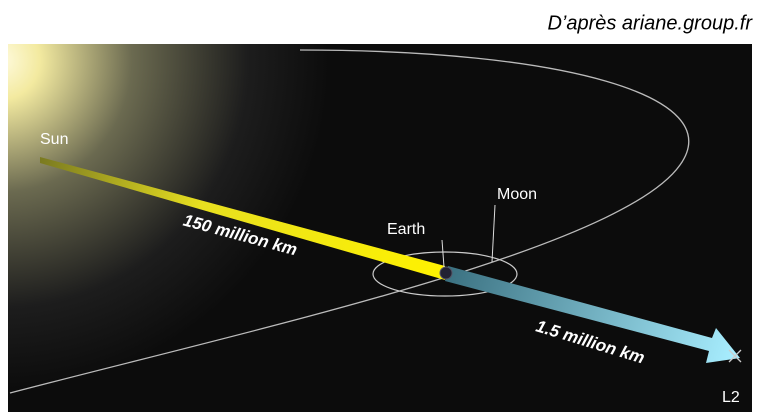 The width and height of the screenshot is (763, 412). Describe the element at coordinates (731, 397) in the screenshot. I see `l2-label: L2` at that location.